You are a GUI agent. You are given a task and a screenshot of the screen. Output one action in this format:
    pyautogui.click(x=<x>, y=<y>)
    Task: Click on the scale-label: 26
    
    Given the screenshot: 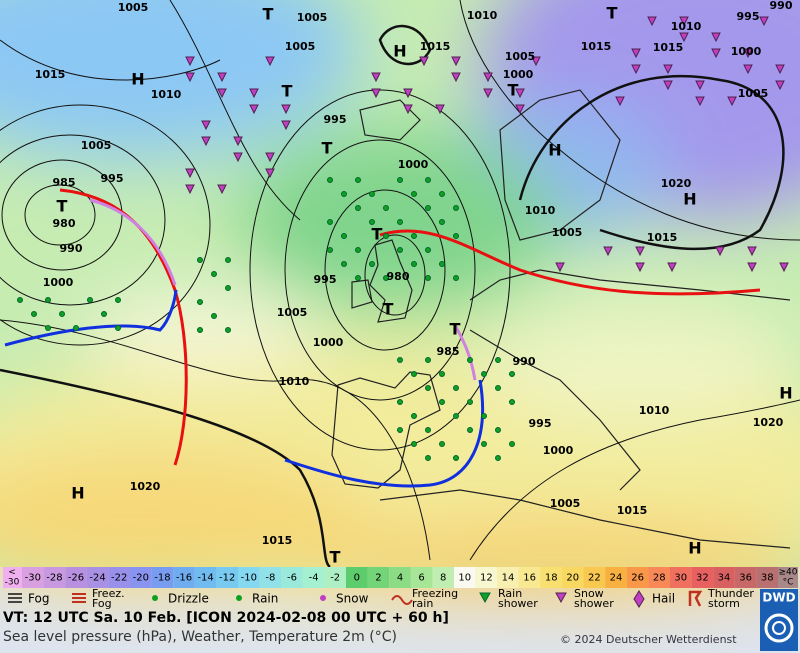 What is the action you would take?
    pyautogui.click(x=637, y=578)
    